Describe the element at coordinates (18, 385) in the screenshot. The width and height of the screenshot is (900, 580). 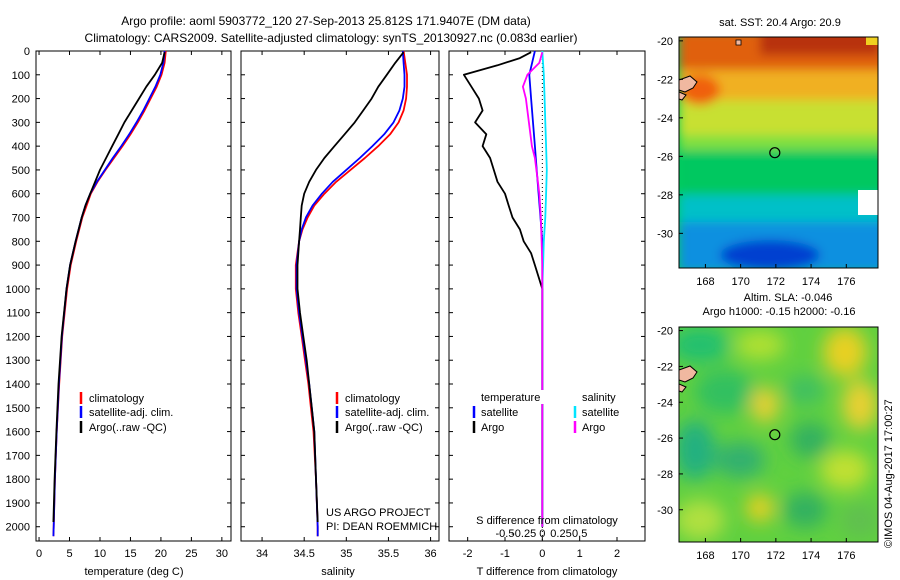
I see `depth-tick-label: 1400` at that location.